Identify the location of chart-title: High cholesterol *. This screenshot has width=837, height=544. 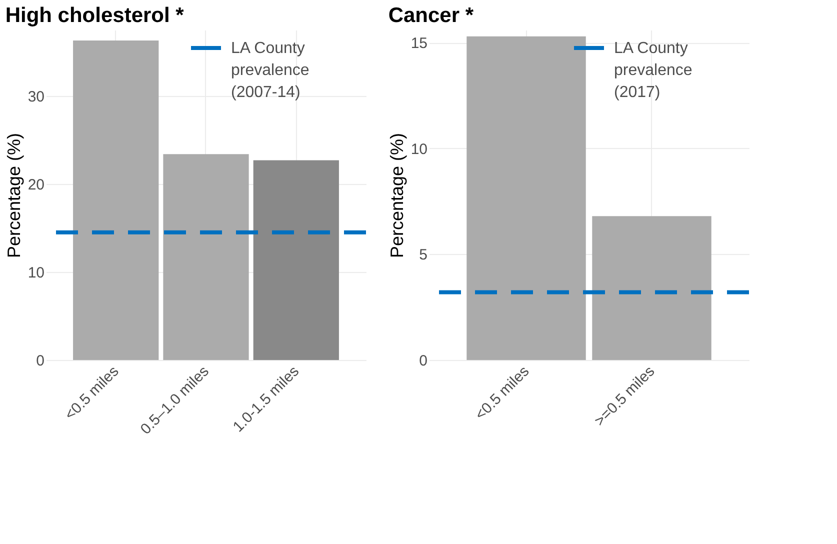
(95, 15).